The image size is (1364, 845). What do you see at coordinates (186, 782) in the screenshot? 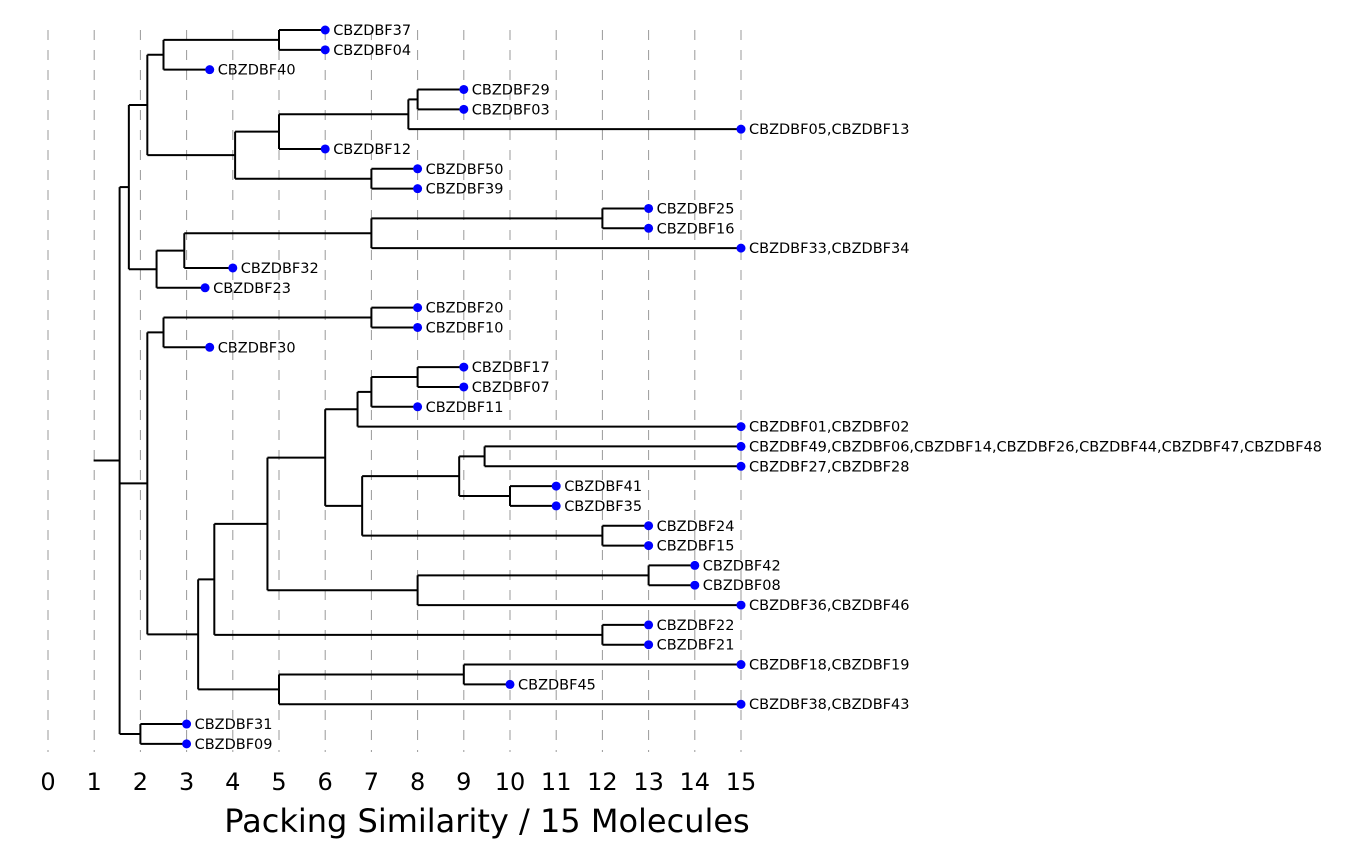
I see `x-tick-label: 3` at bounding box center [186, 782].